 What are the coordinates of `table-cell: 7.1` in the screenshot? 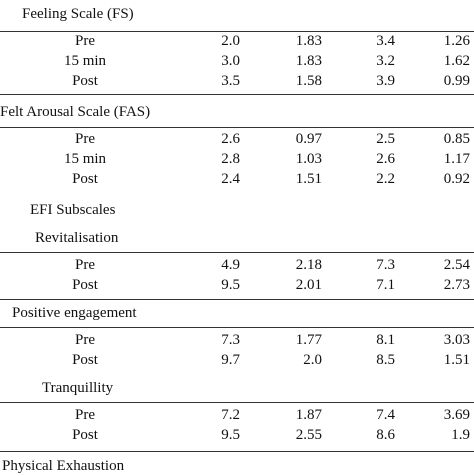 It's located at (385, 285).